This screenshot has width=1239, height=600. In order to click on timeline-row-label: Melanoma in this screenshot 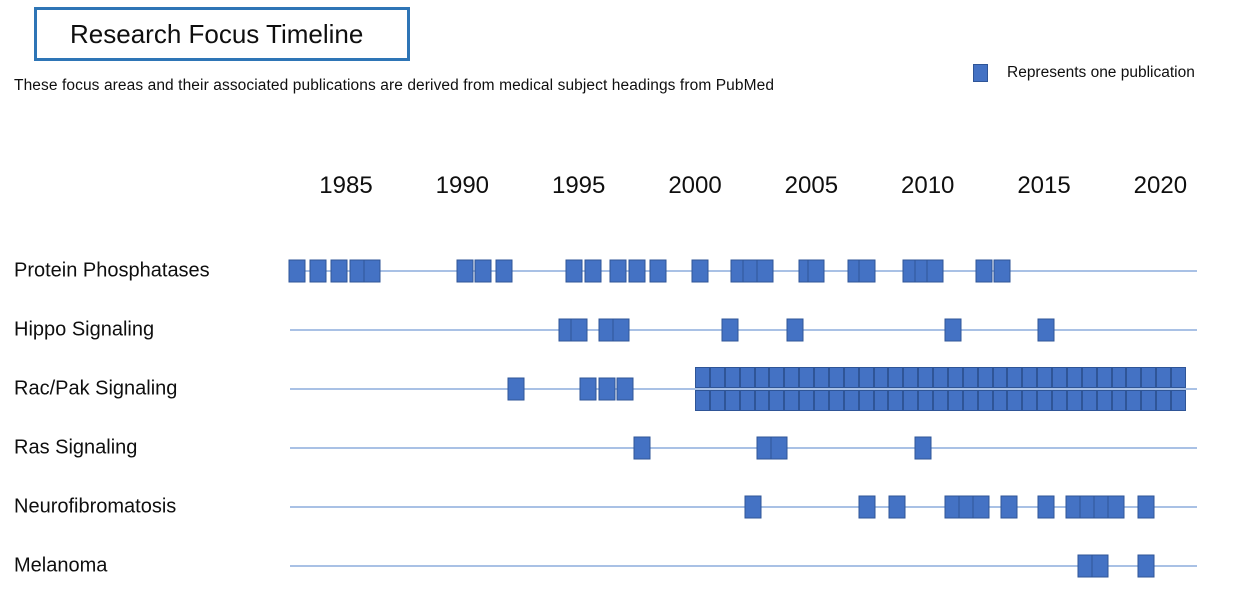, I will do `click(61, 565)`.